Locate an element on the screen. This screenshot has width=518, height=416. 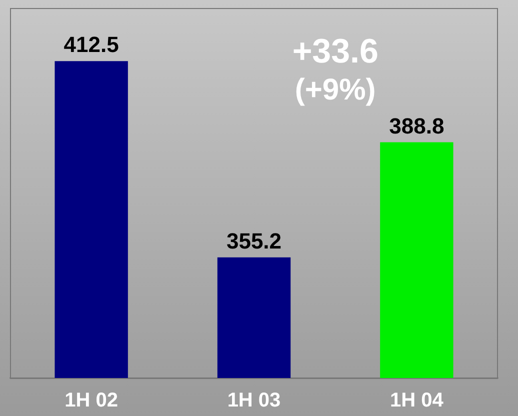
data-label: 388.8 is located at coordinates (416, 125).